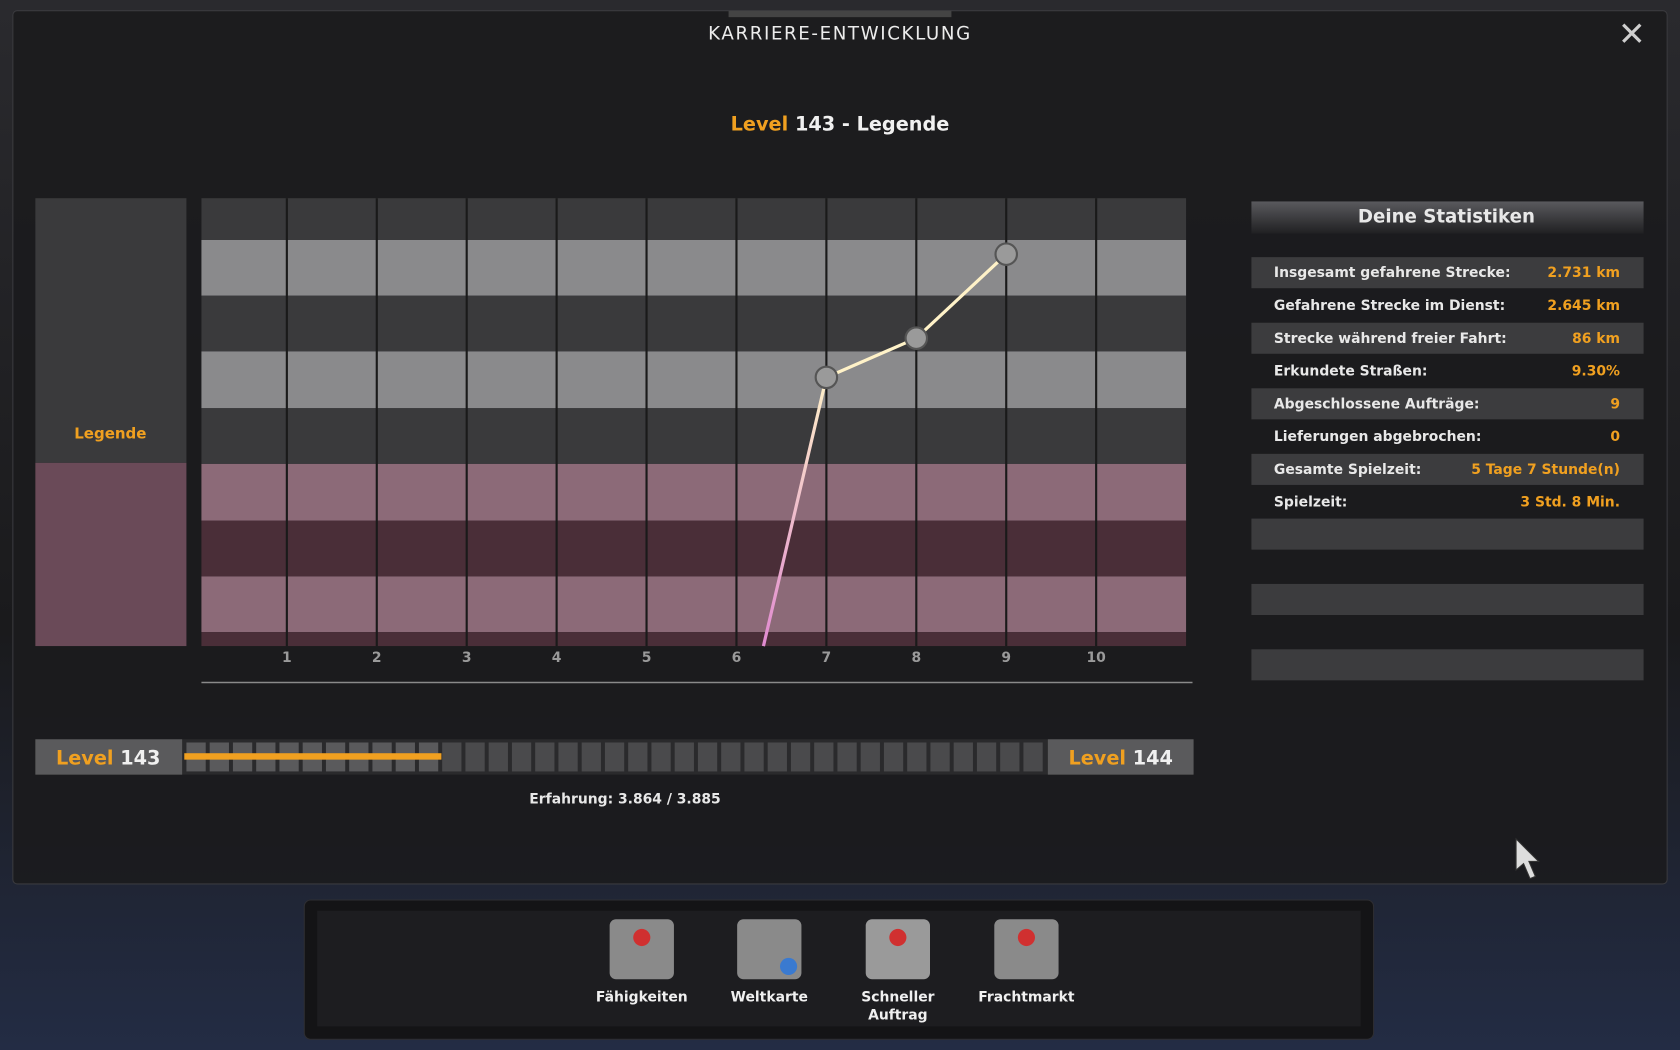 The width and height of the screenshot is (1680, 1050). Describe the element at coordinates (1392, 273) in the screenshot. I see `stat-label: Insgesamt gefahrene Strecke:` at that location.